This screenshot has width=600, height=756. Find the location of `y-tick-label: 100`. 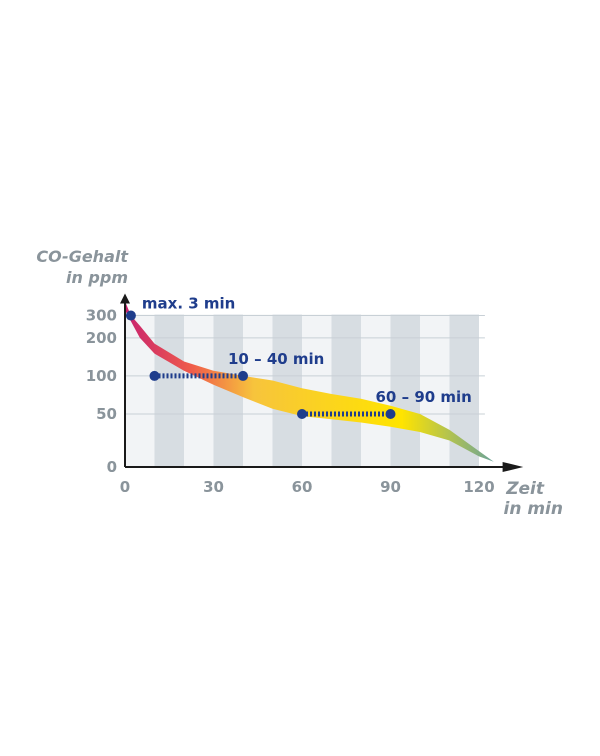

y-tick-label: 100 is located at coordinates (101, 376).